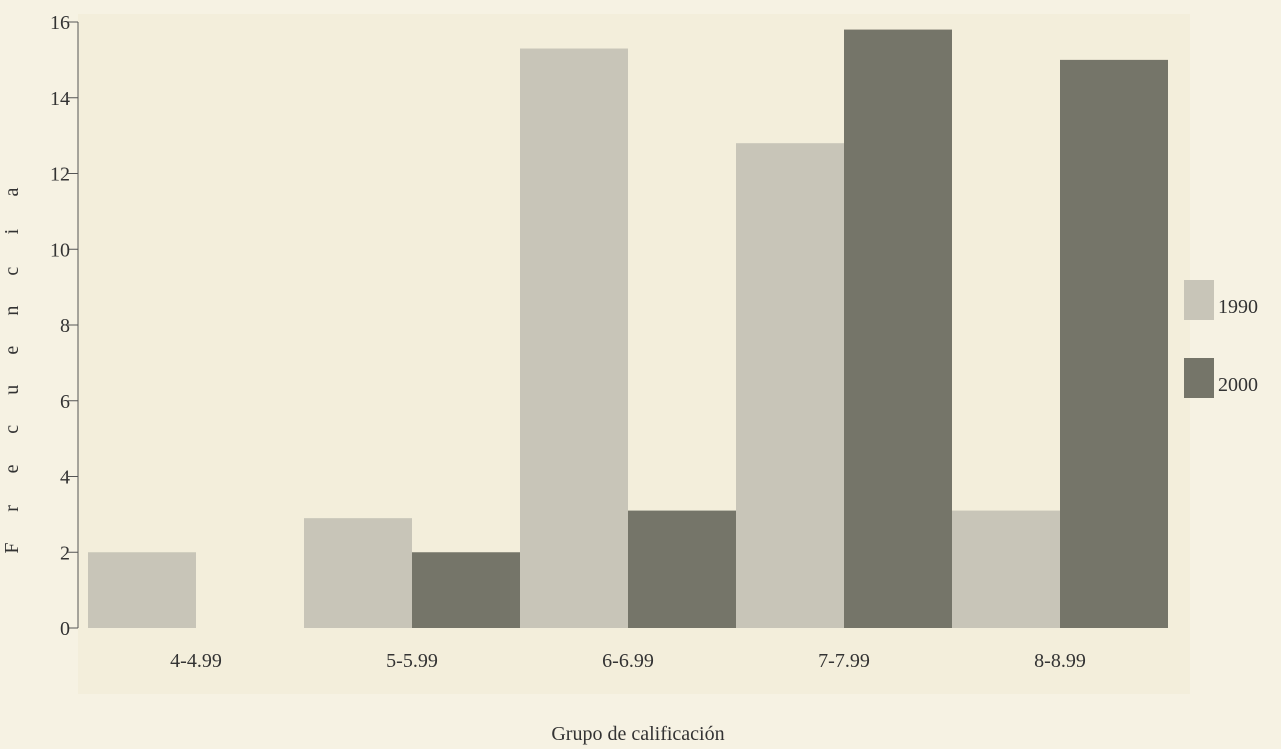 Image resolution: width=1281 pixels, height=749 pixels. Describe the element at coordinates (60, 99) in the screenshot. I see `y-tick-label: 14` at that location.